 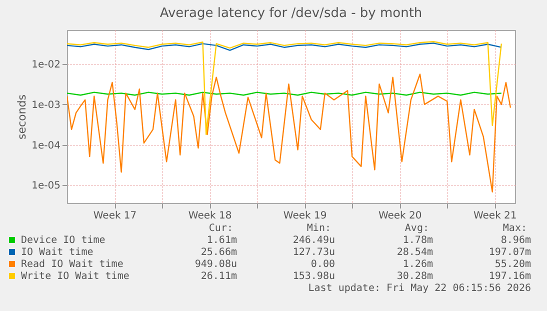 I want to click on text: 30.28m, so click(x=414, y=276).